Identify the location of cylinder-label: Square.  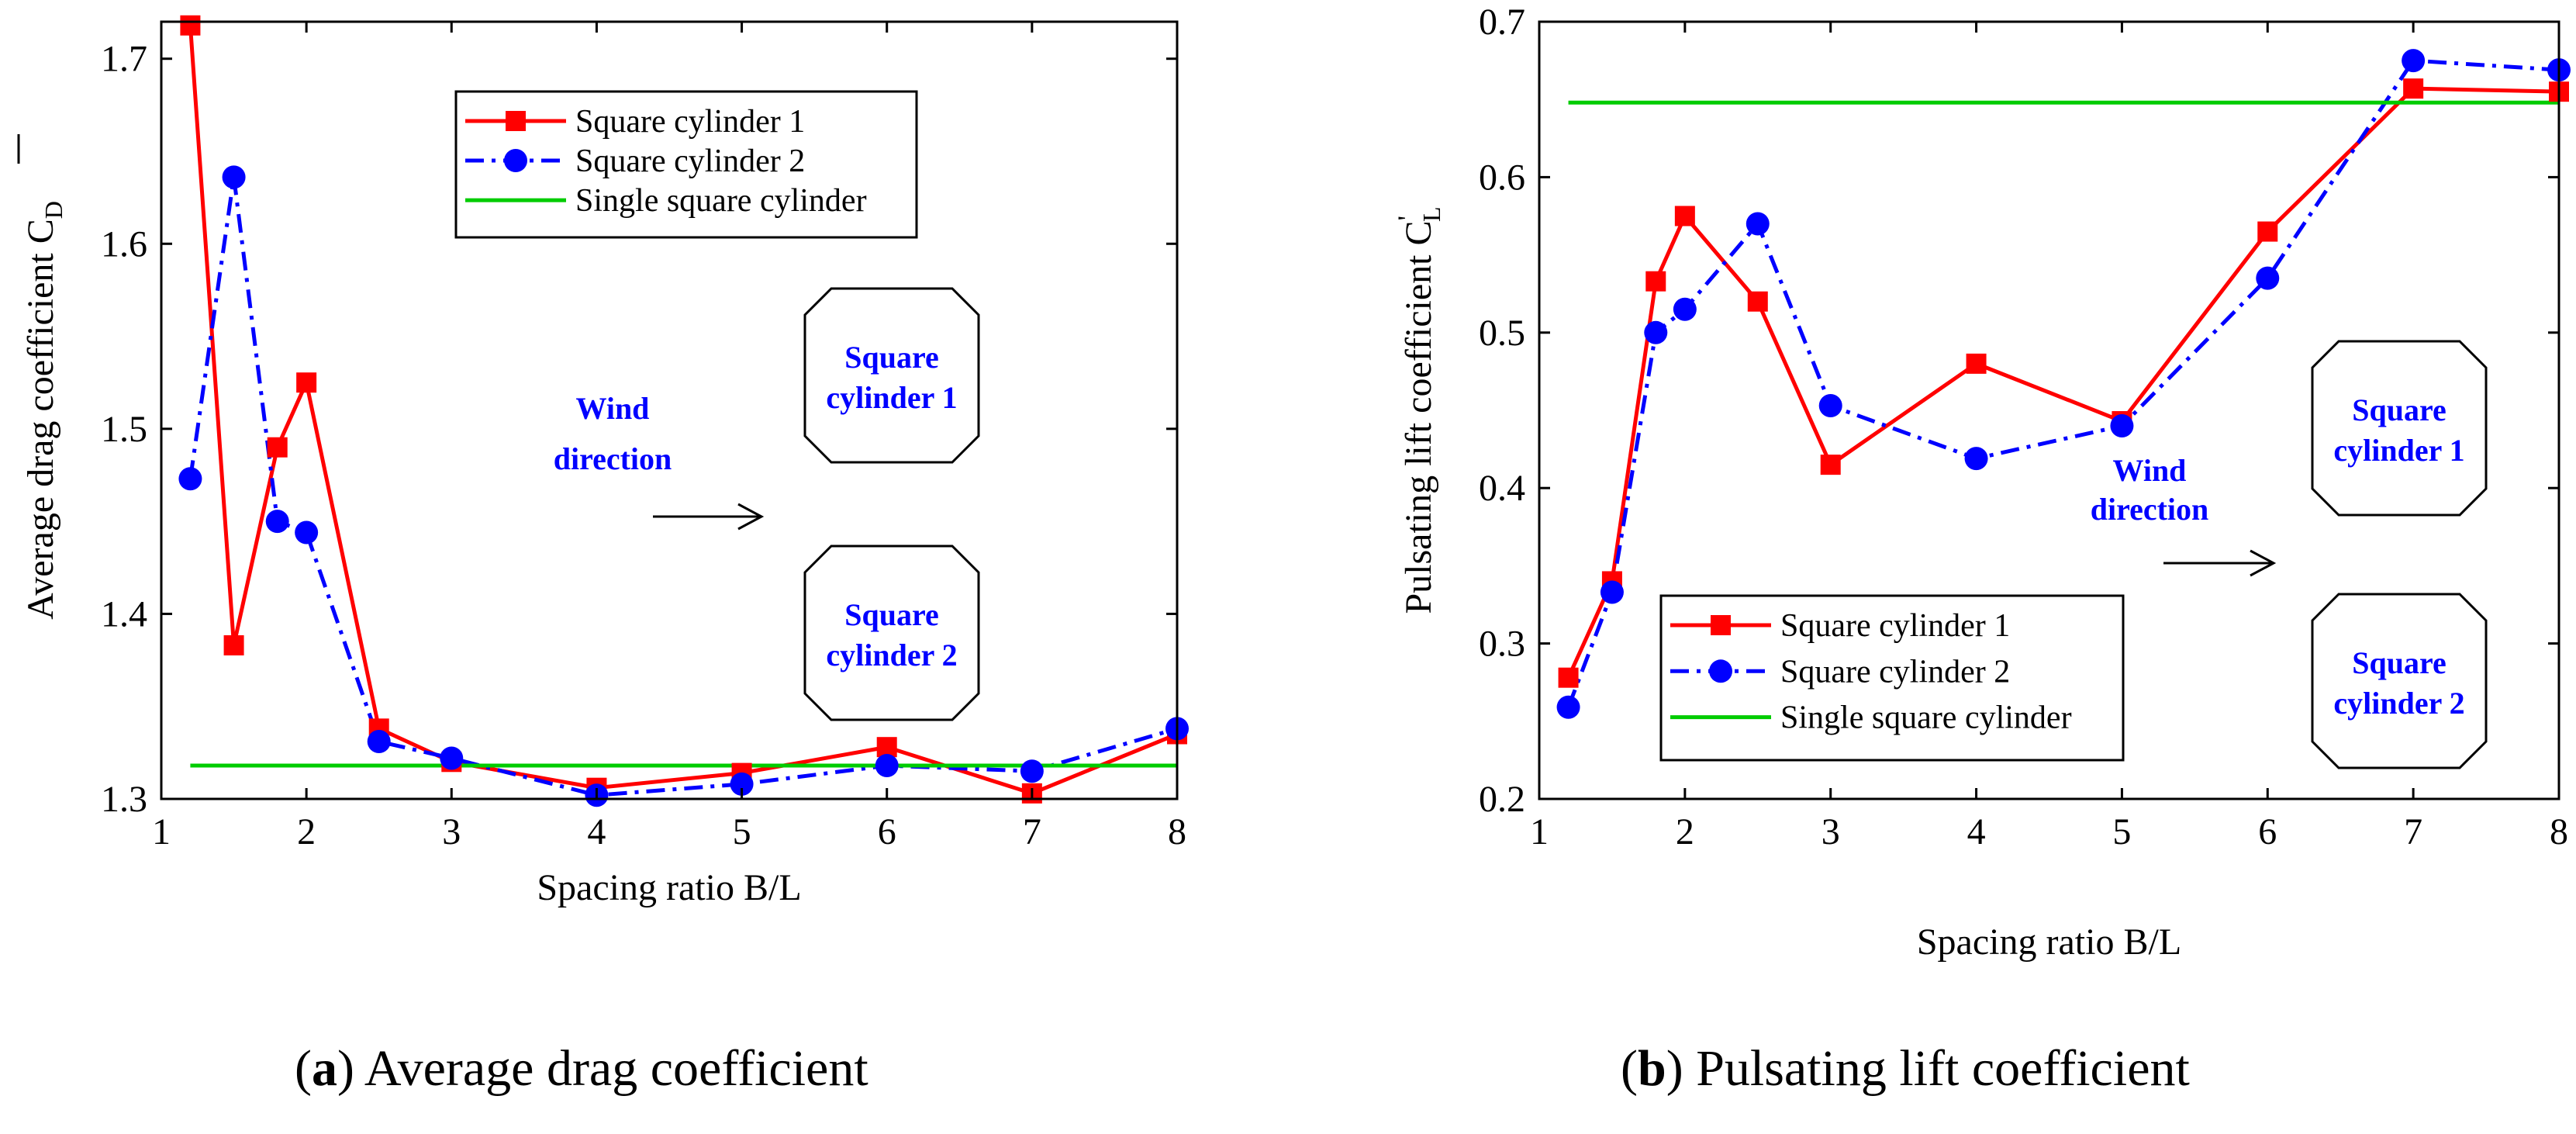
(2399, 662).